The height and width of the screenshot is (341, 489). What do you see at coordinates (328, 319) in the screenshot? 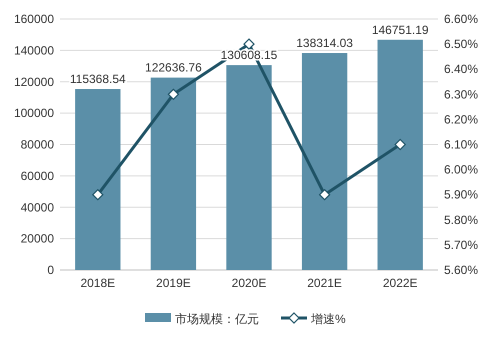
I see `legend-label: 增速%` at bounding box center [328, 319].